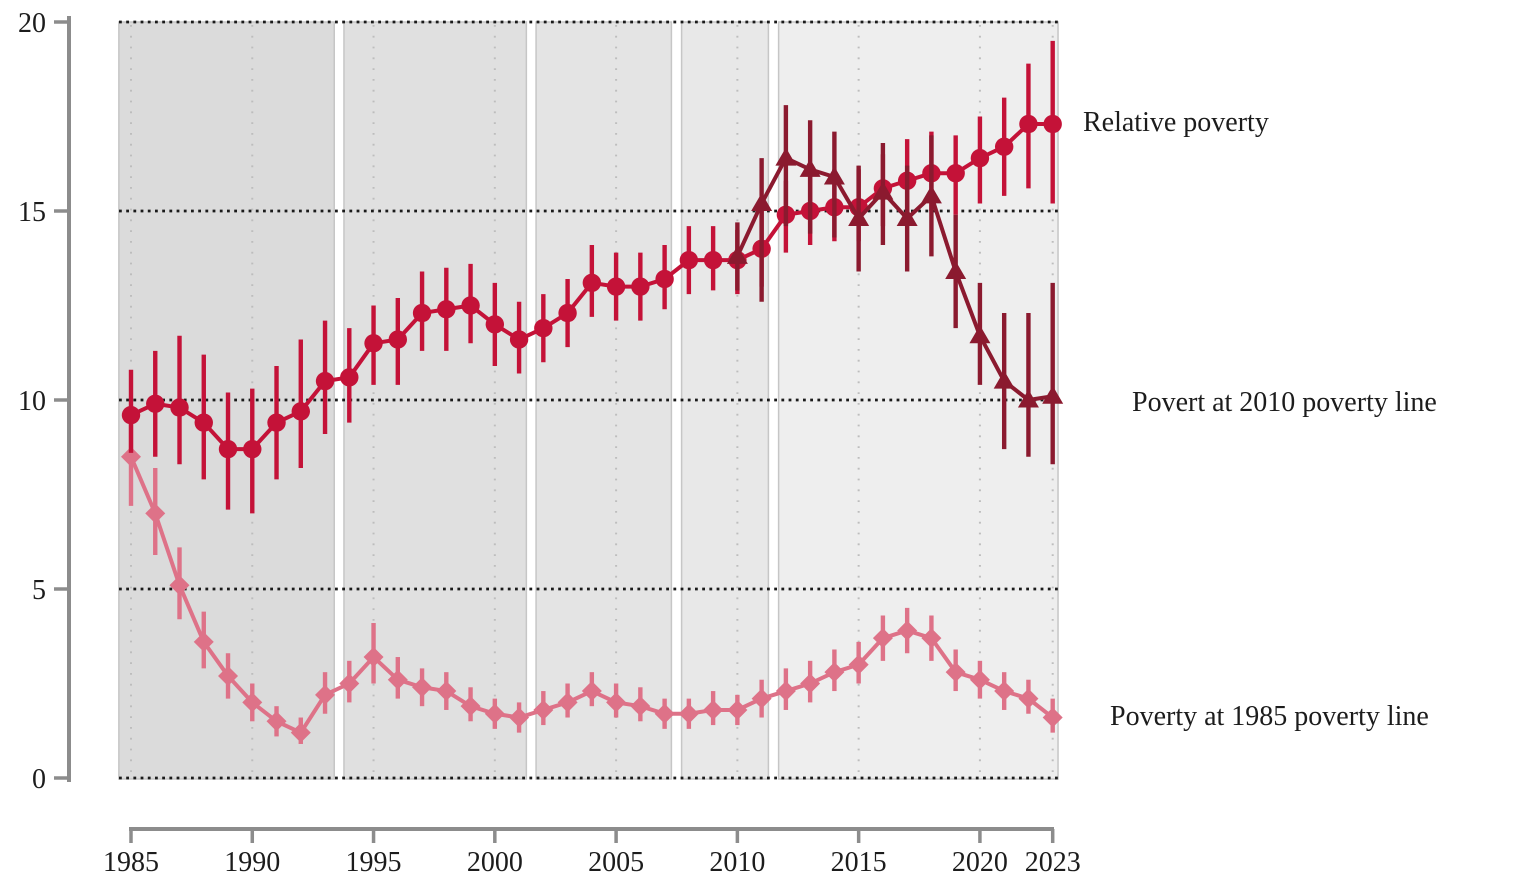 Image resolution: width=1525 pixels, height=885 pixels. I want to click on x-tick-label: 2023, so click(1053, 862).